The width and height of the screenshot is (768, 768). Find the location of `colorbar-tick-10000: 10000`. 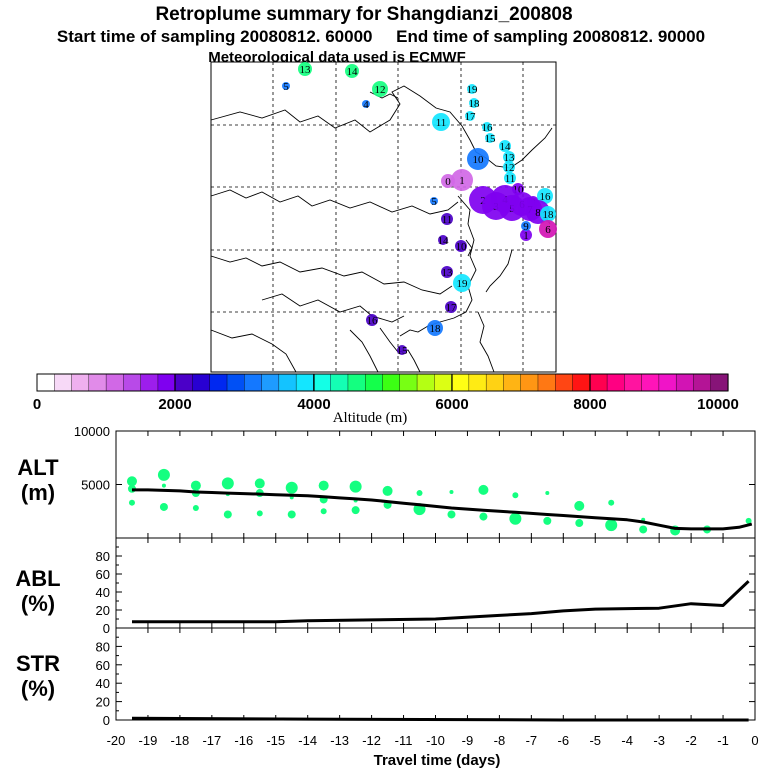

colorbar-tick-10000: 10000 is located at coordinates (718, 404).